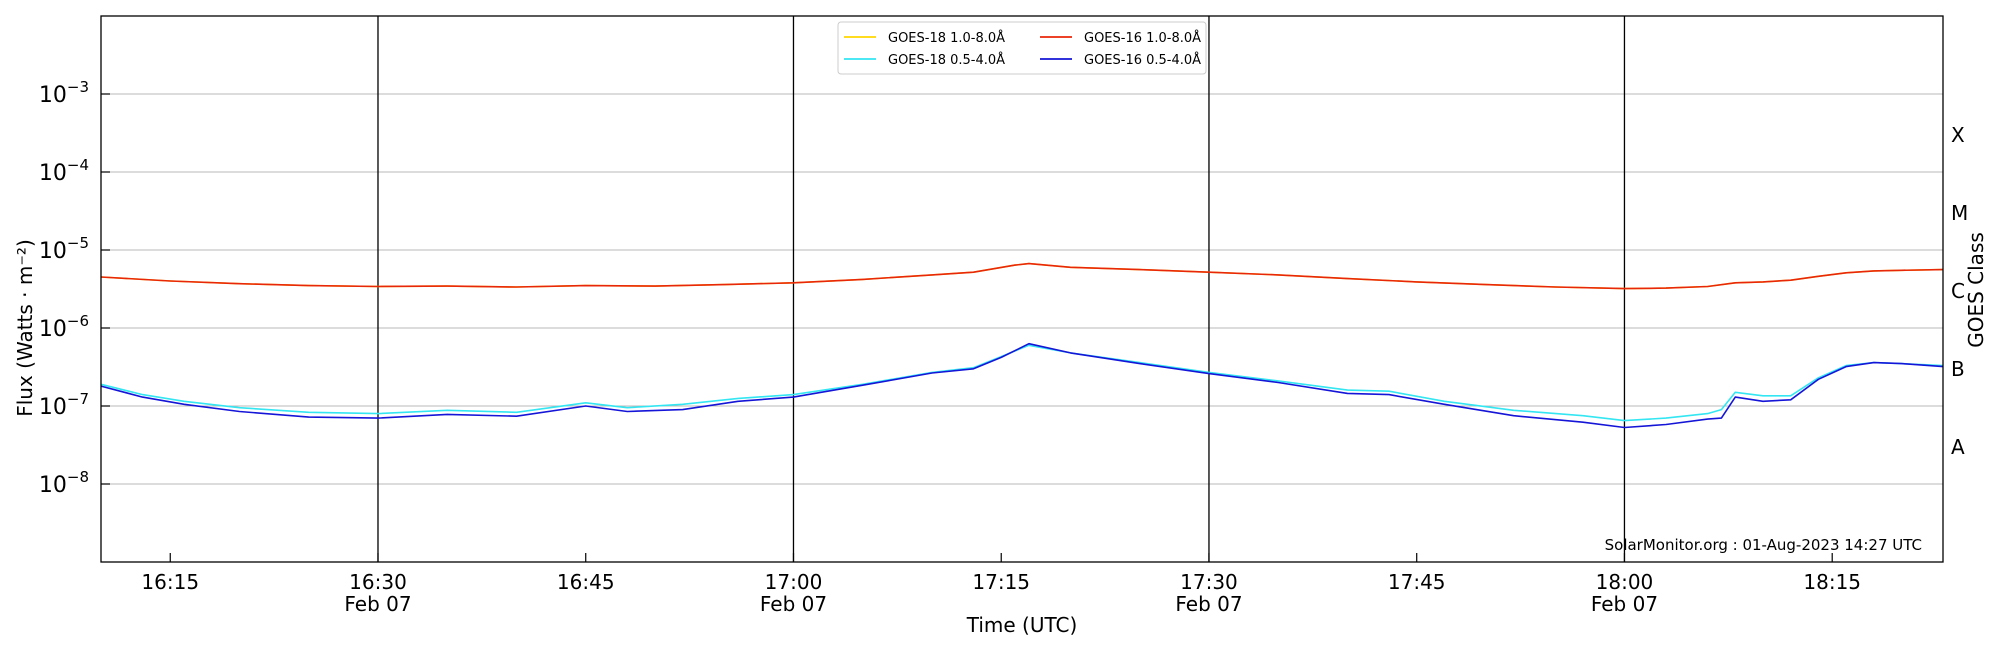 Image resolution: width=2000 pixels, height=650 pixels. I want to click on x-tick-label: 16:15, so click(170, 582).